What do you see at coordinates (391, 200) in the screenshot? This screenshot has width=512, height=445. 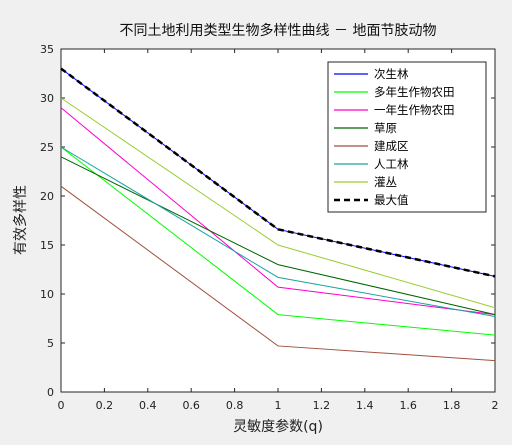 I see `legend-label: 最大值` at bounding box center [391, 200].